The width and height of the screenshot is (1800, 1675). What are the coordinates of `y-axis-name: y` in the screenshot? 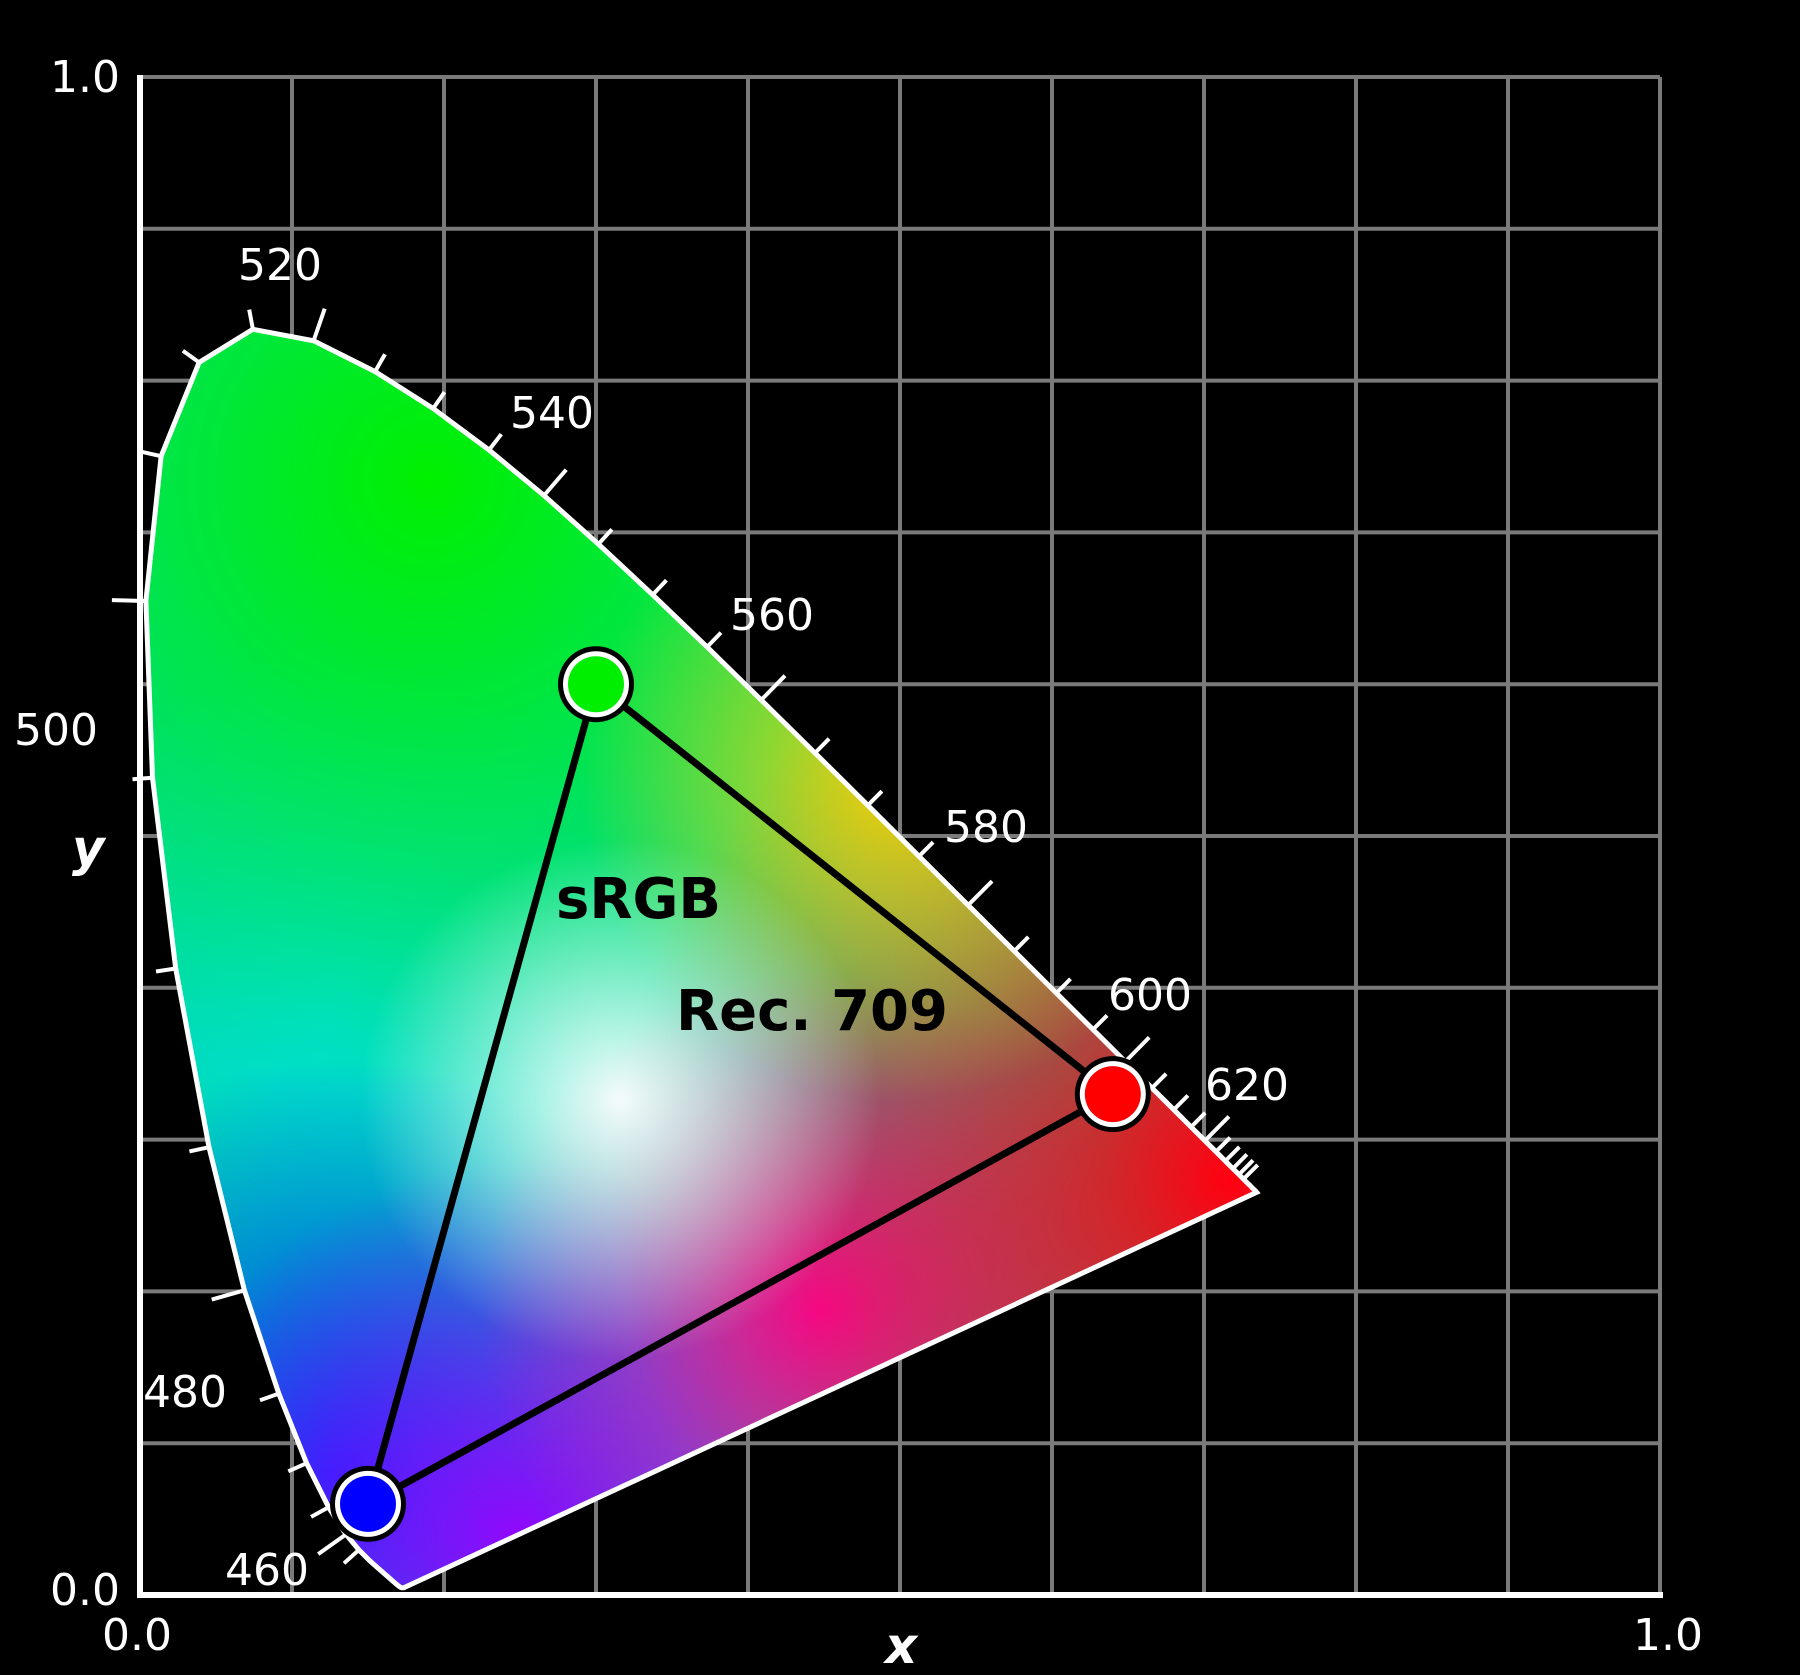 It's located at (89, 848).